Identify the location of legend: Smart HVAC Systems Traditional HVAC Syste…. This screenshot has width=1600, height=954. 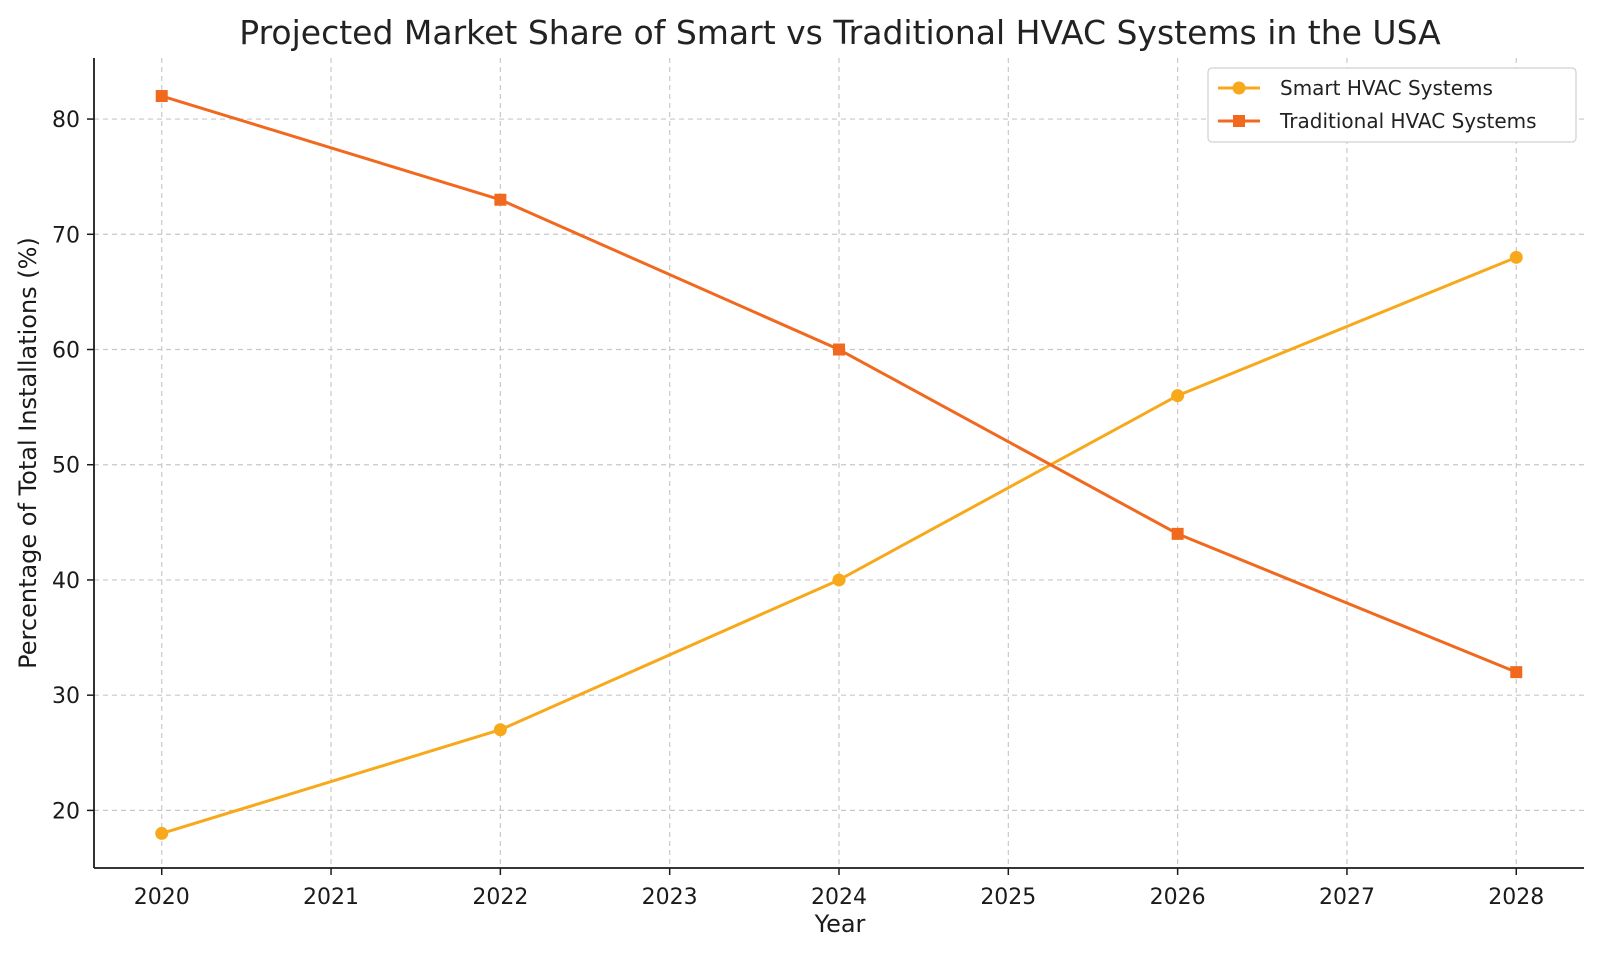
(1392, 105).